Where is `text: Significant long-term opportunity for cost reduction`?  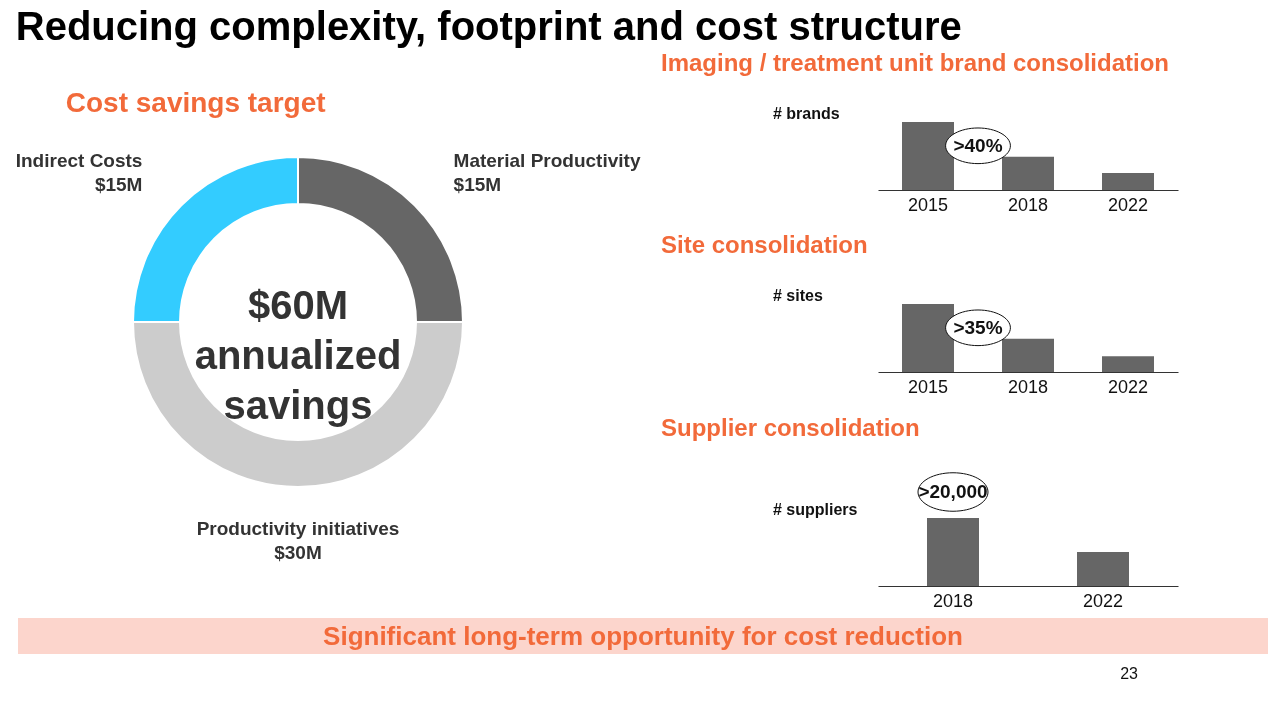 text: Significant long-term opportunity for cost reduction is located at coordinates (643, 636).